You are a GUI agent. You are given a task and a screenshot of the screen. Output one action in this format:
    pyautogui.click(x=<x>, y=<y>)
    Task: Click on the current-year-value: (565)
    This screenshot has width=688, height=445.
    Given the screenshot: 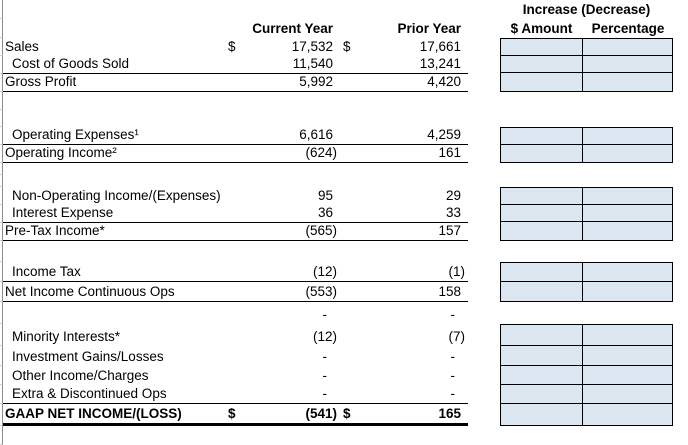 What is the action you would take?
    pyautogui.click(x=321, y=230)
    